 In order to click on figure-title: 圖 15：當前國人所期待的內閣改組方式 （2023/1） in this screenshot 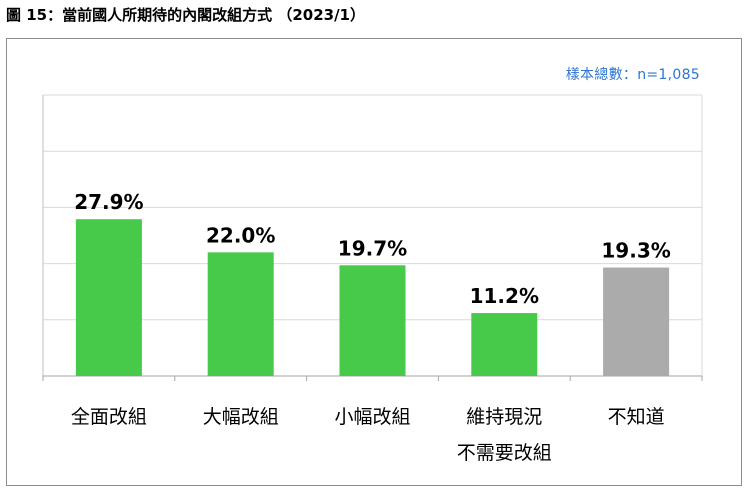, I will do `click(185, 15)`.